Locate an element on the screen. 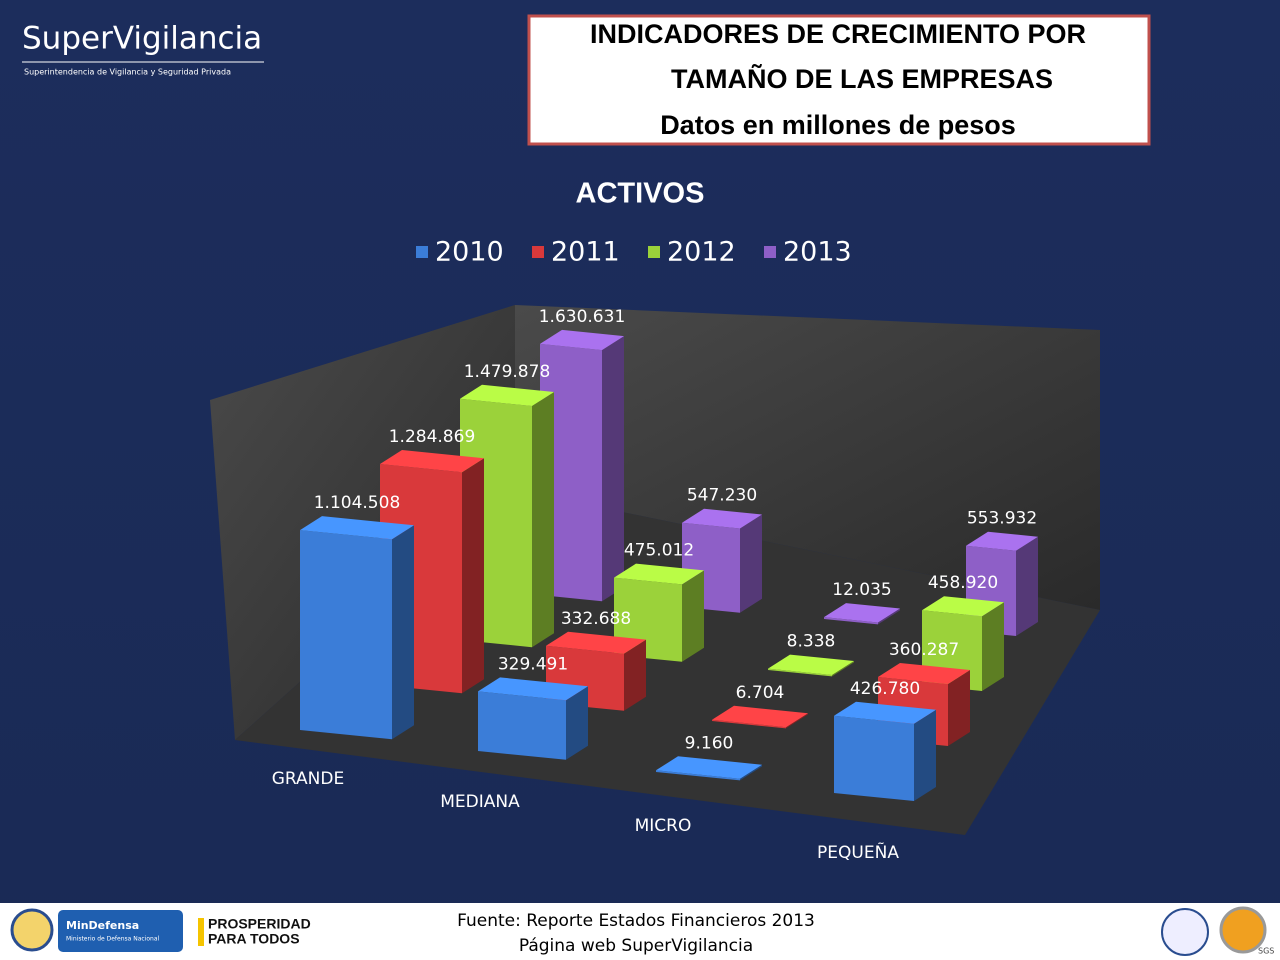 Image resolution: width=1280 pixels, height=960 pixels. value-label: 6.704 is located at coordinates (760, 693).